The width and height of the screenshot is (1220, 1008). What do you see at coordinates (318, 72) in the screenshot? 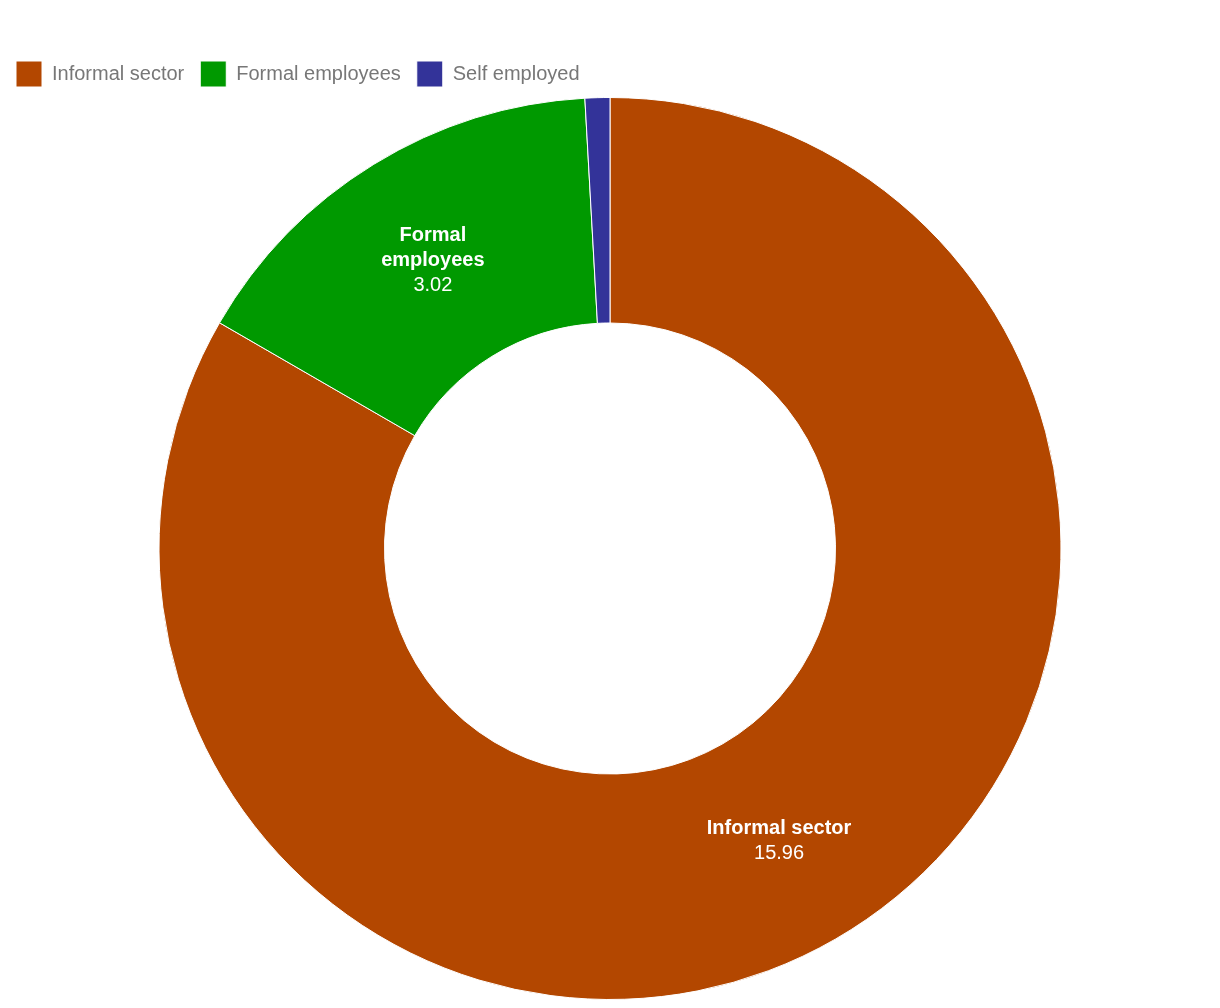
I see `legend-label: Formal employees` at bounding box center [318, 72].